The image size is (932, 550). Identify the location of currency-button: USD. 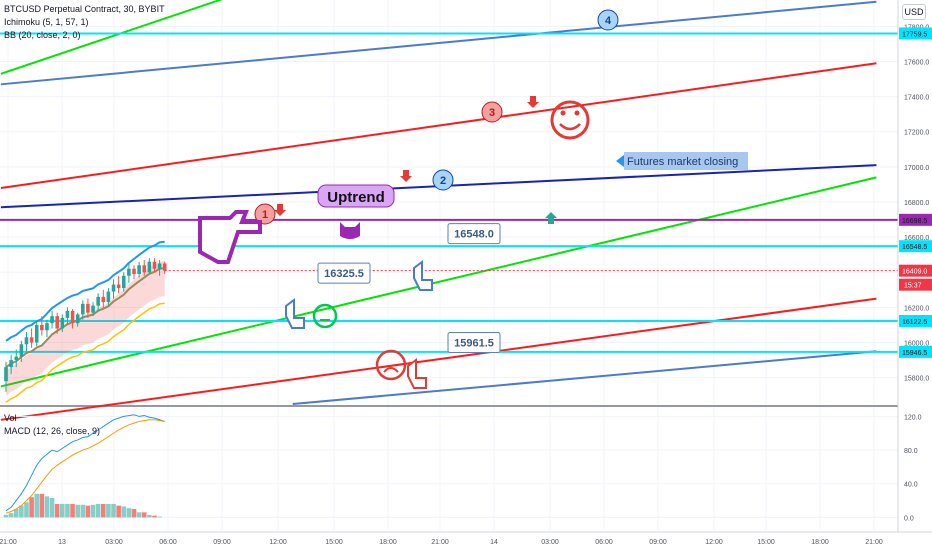
(914, 12).